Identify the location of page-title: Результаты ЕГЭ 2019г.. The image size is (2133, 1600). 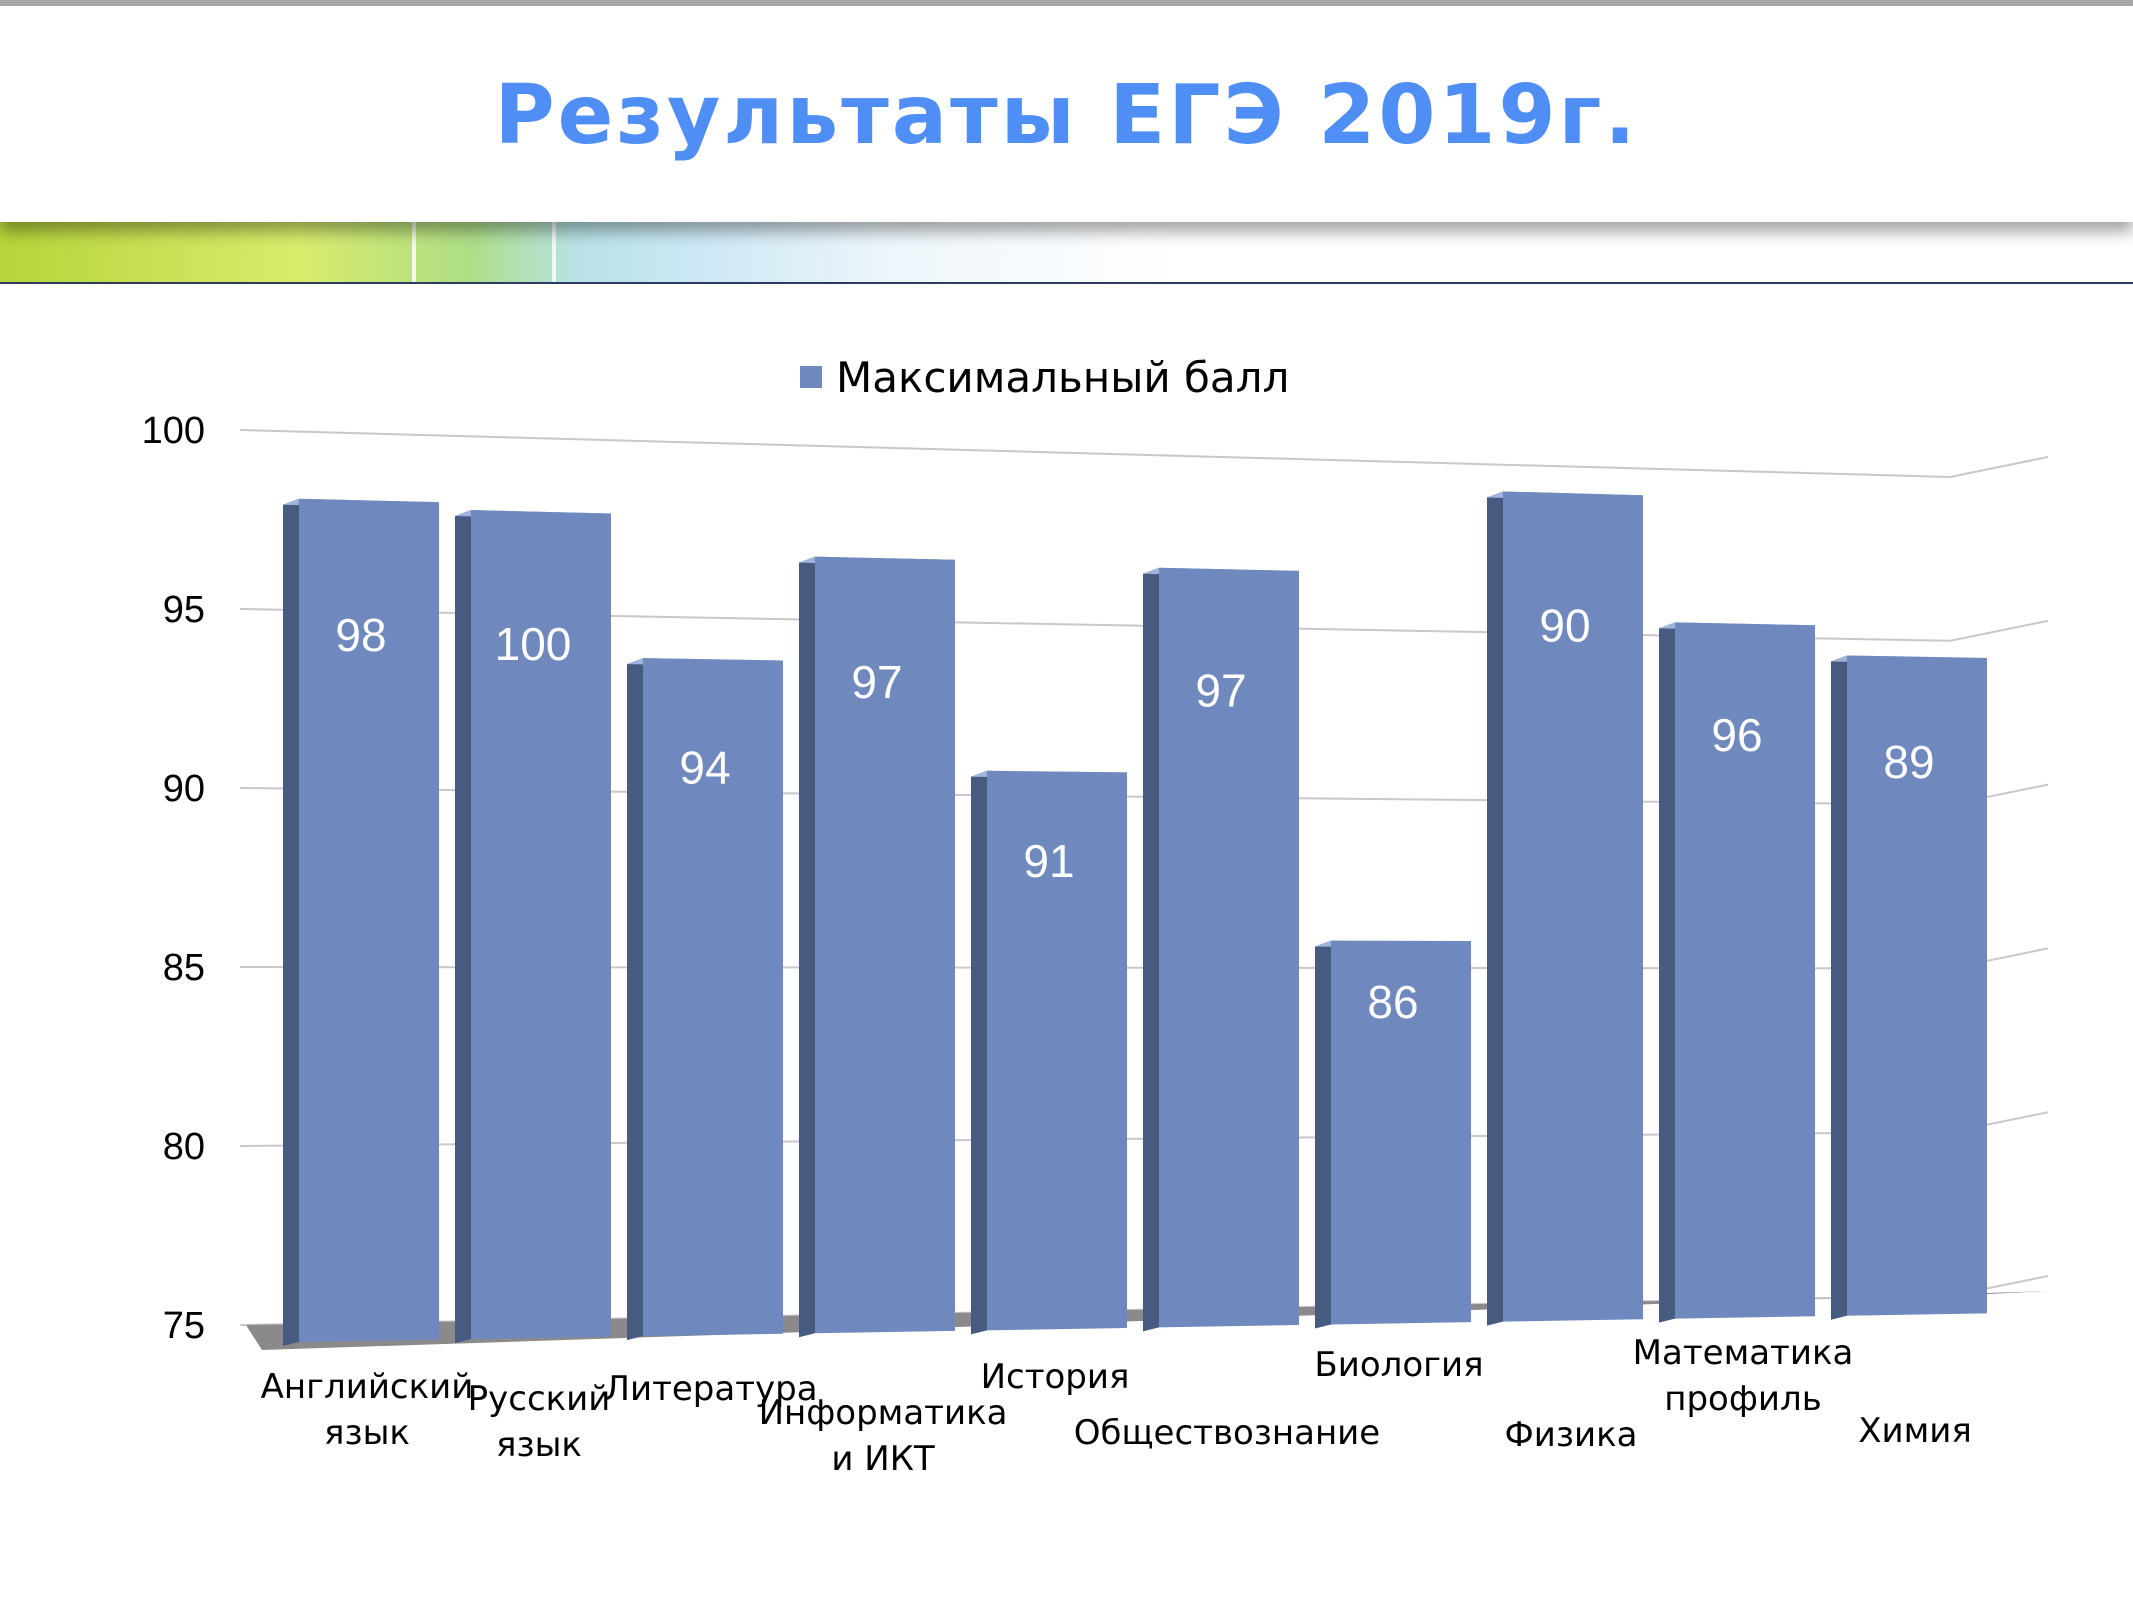
(1066, 115).